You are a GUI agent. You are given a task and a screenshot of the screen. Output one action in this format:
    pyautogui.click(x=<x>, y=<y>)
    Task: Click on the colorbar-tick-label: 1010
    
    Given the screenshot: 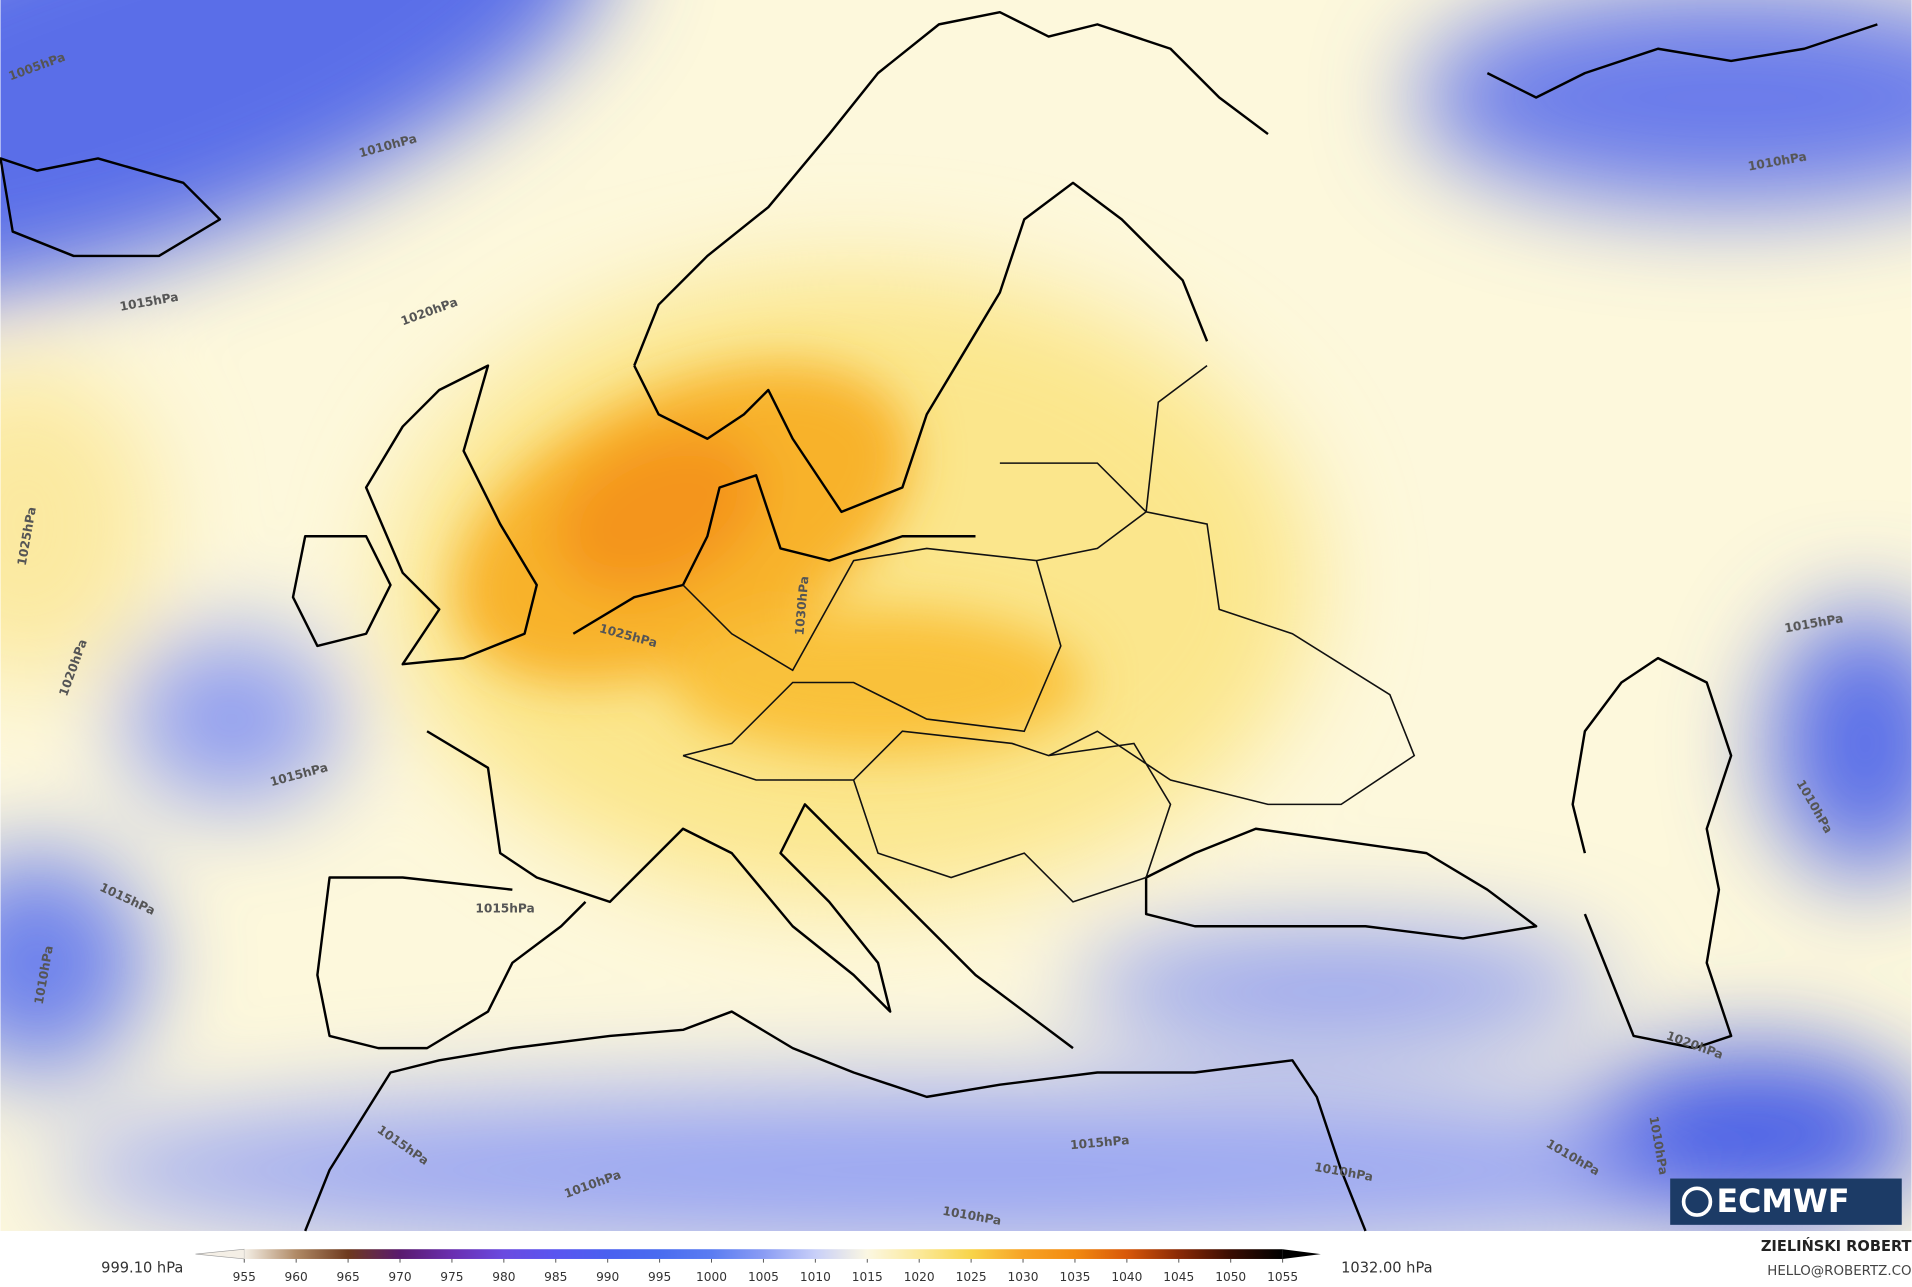 What is the action you would take?
    pyautogui.click(x=815, y=1277)
    